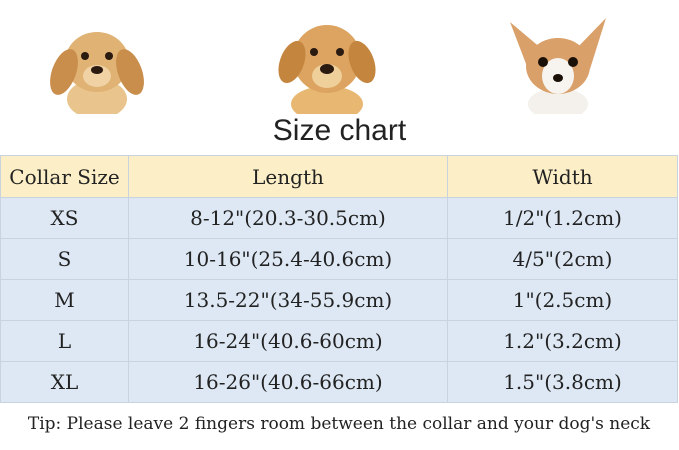  I want to click on chihuahua-photo, so click(558, 66).